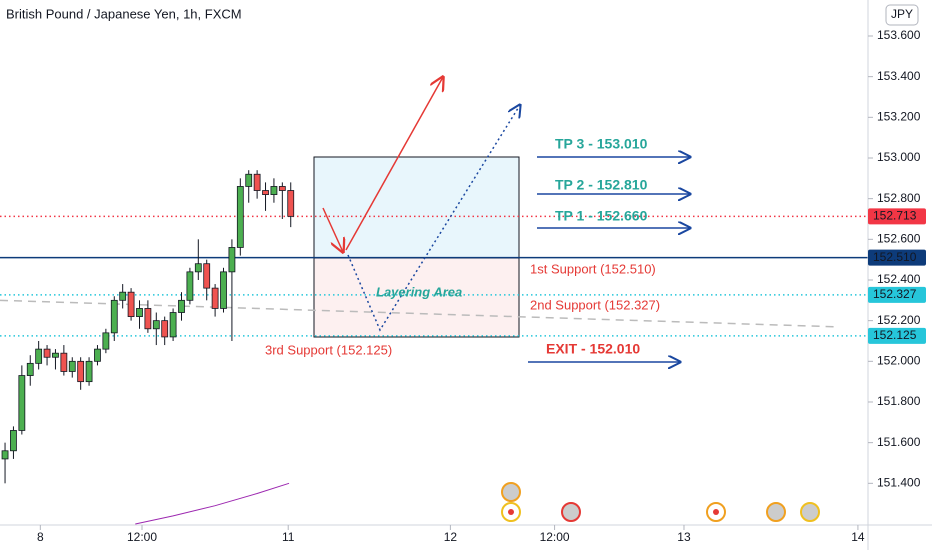 Image resolution: width=932 pixels, height=550 pixels. I want to click on moving-average, so click(212, 503).